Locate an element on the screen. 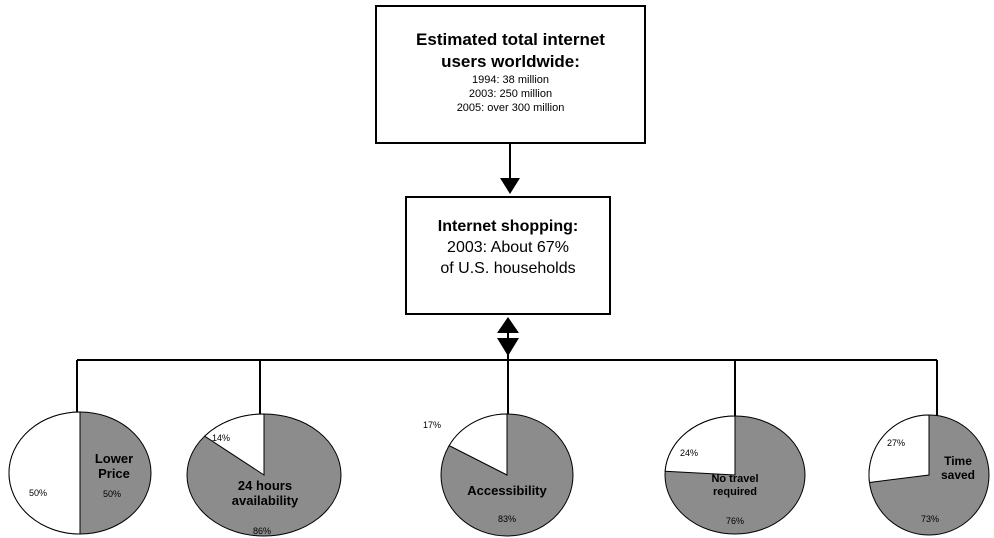 Image resolution: width=994 pixels, height=538 pixels. pie-filled-pct: 50% is located at coordinates (112, 494).